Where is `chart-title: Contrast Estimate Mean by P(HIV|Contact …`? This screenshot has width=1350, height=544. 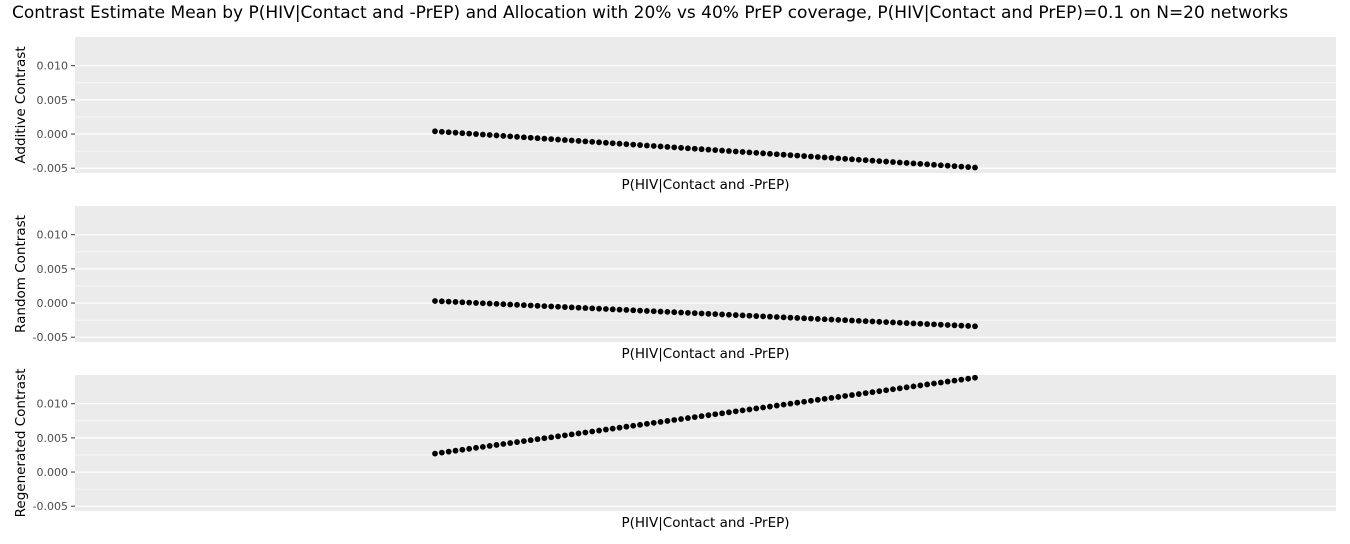
chart-title: Contrast Estimate Mean by P(HIV|Contact … is located at coordinates (650, 13).